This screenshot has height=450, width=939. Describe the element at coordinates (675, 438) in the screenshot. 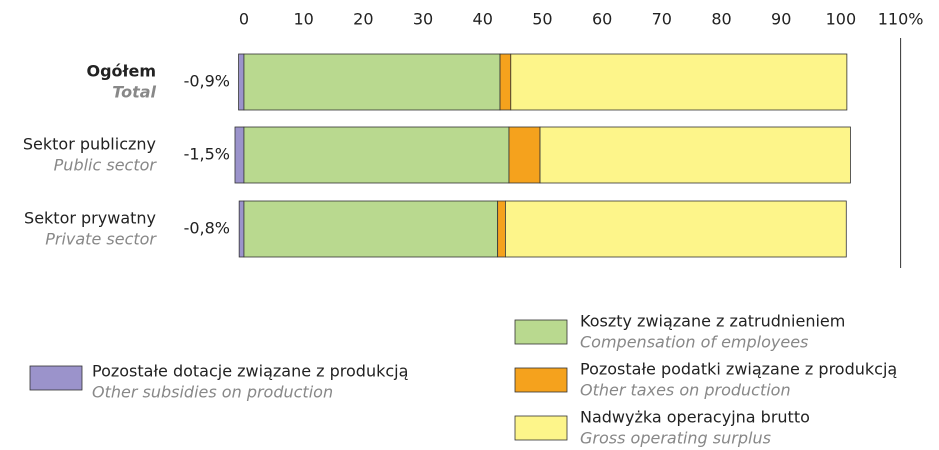

I see `legend-label-en: Gross operating surplus` at that location.